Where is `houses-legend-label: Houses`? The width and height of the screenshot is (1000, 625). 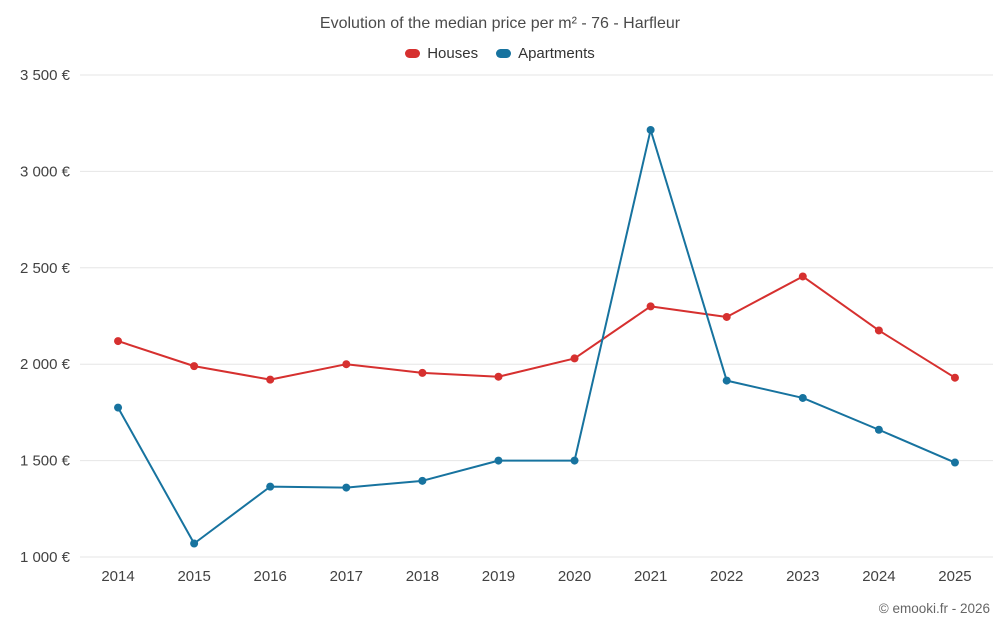 houses-legend-label: Houses is located at coordinates (453, 53).